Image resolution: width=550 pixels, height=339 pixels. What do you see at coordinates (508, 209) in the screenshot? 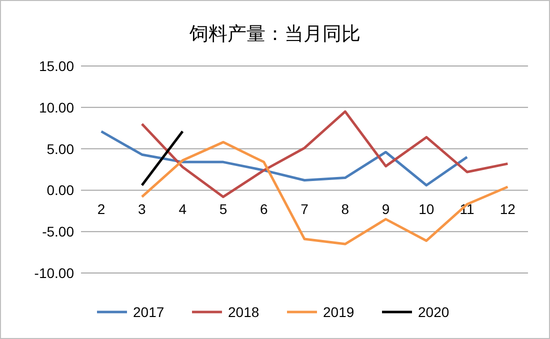
I see `x-tick-label: 12` at bounding box center [508, 209].